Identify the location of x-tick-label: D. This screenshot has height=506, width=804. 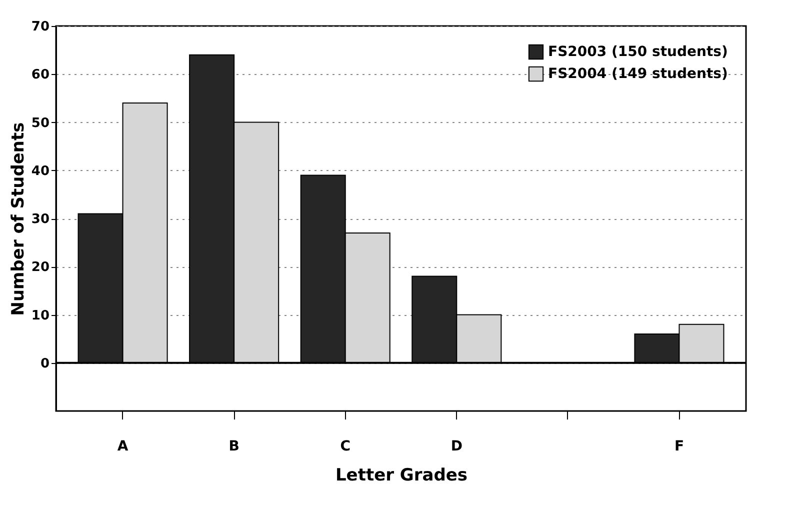
(456, 446).